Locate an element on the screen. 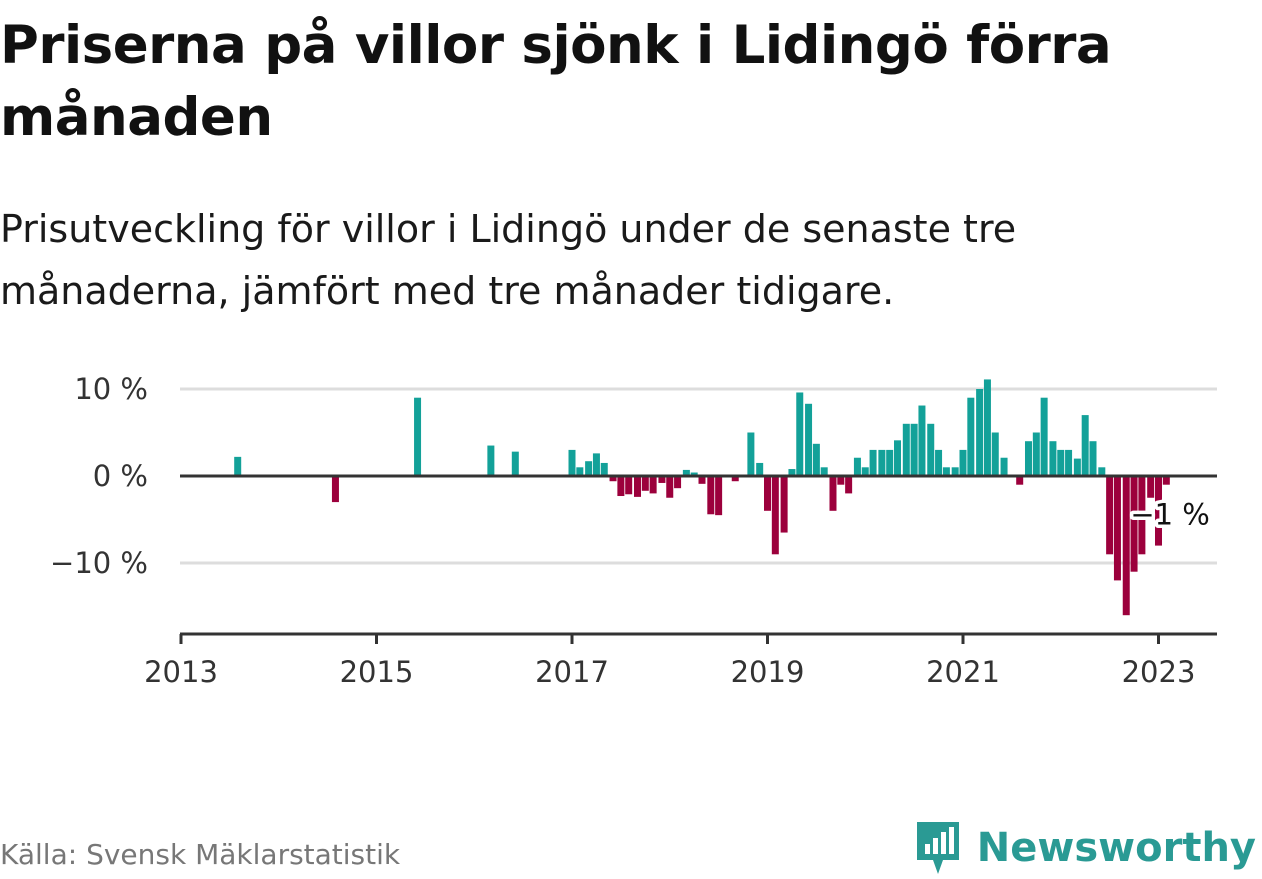 This screenshot has height=879, width=1262. y-tick-label: 10 % is located at coordinates (111, 389).